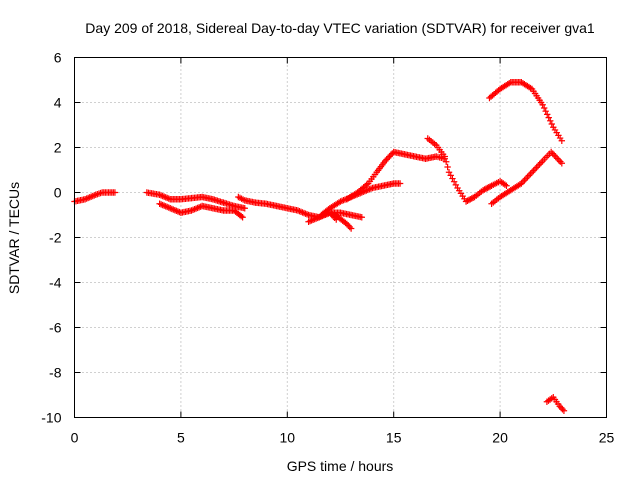 This screenshot has width=640, height=480. Describe the element at coordinates (58, 103) in the screenshot. I see `y-tick-label: 4` at that location.